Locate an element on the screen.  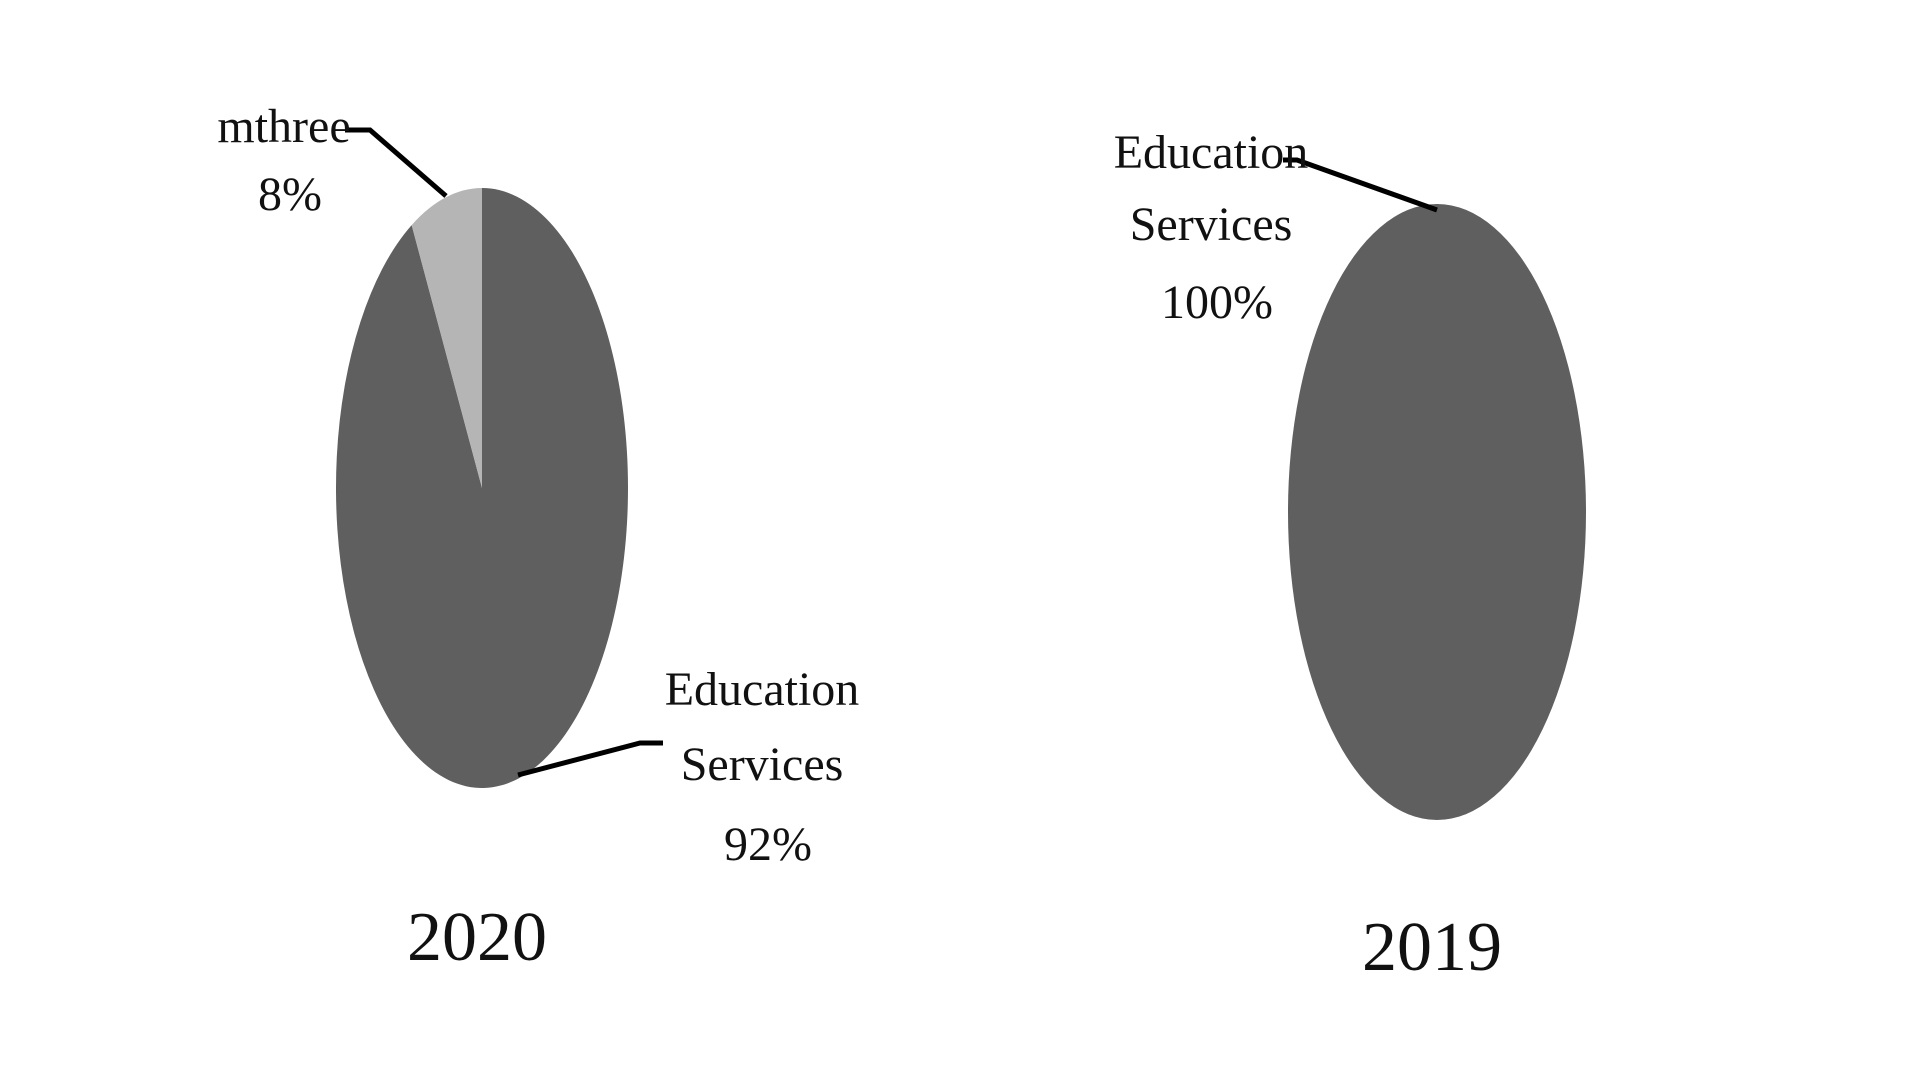
slice-label-education-services-2020: Education Services 92% is located at coordinates (768, 767).